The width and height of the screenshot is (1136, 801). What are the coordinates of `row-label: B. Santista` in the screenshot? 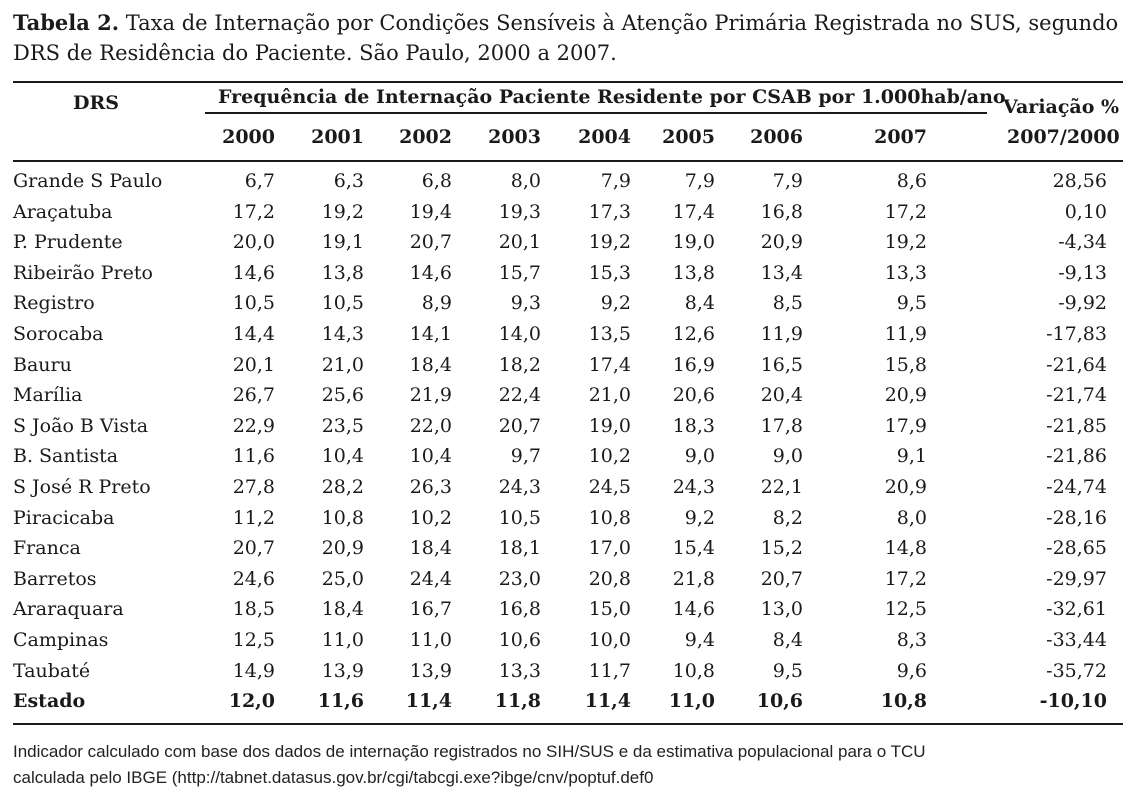 It's located at (66, 456).